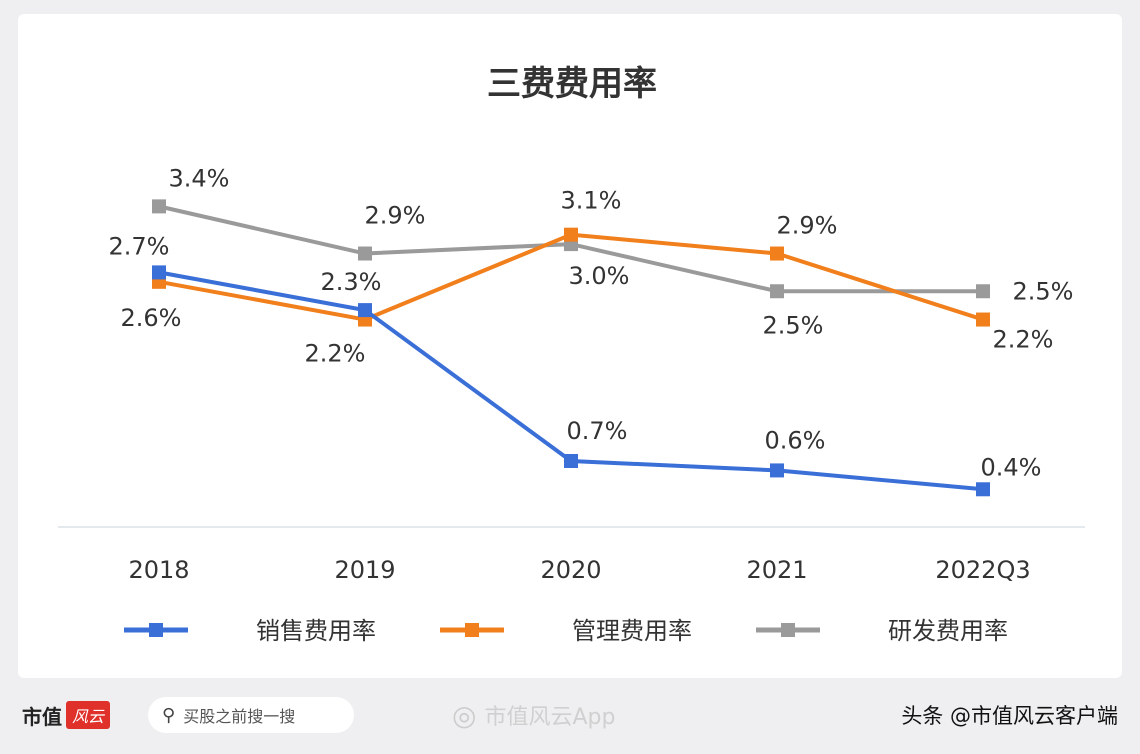  I want to click on source-text: 头条 @市值风云客户端, so click(1009, 716).